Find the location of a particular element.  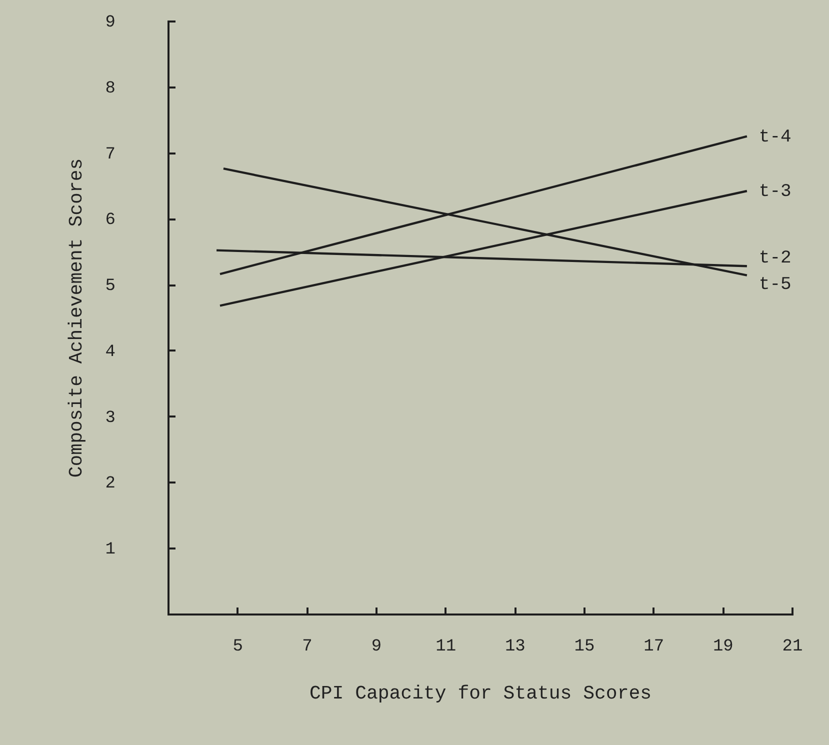

y-tick-label: 1 is located at coordinates (110, 550).